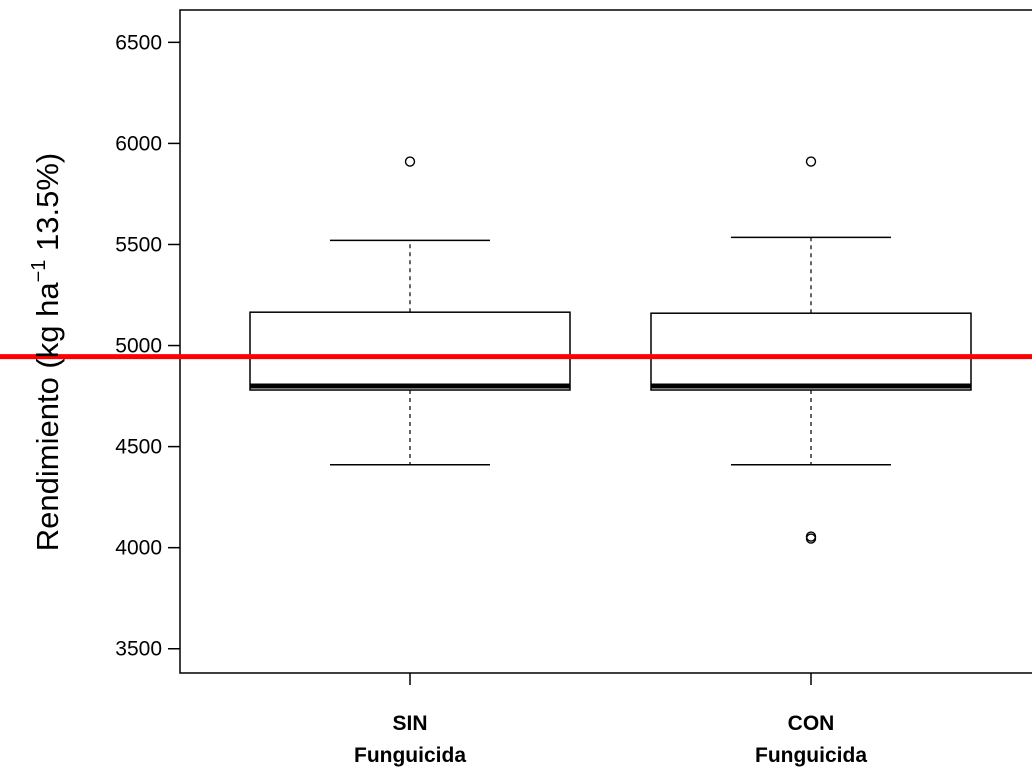 The image size is (1032, 773). What do you see at coordinates (811, 723) in the screenshot?
I see `category-label-line1: CON` at bounding box center [811, 723].